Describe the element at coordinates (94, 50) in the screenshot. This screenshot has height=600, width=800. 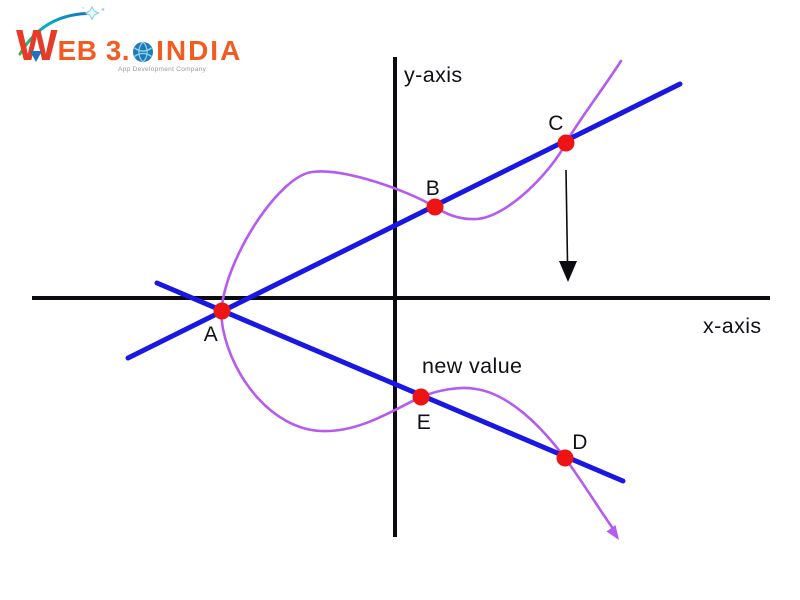
I see `logo-text-eb3: EB 3.` at that location.